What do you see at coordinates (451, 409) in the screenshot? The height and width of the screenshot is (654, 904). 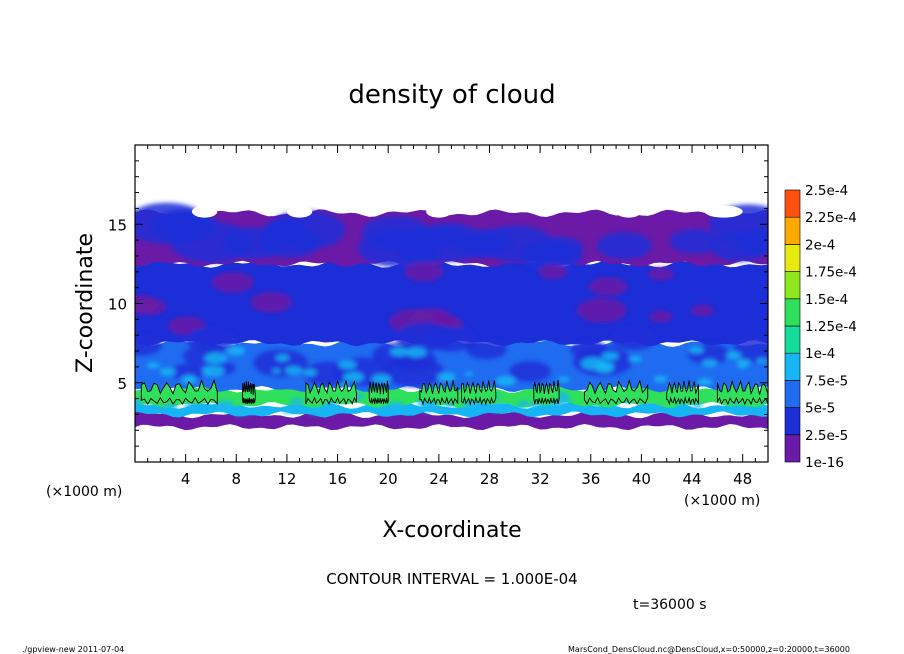 I see `cloud-layer-band` at bounding box center [451, 409].